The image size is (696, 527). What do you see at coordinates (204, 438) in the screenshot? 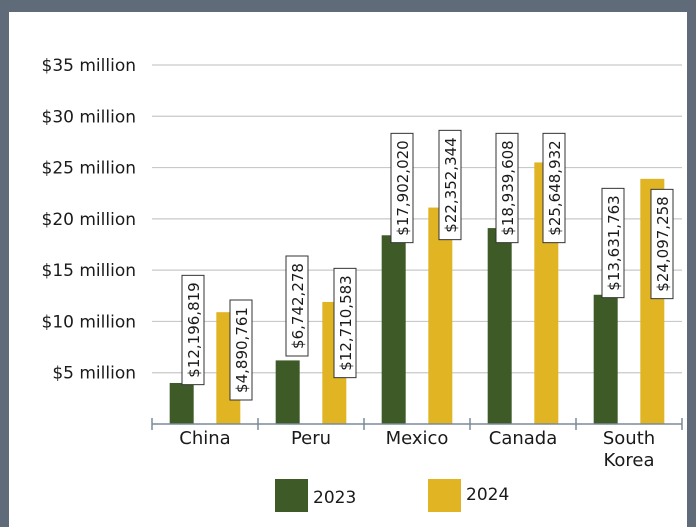
I see `x-tick-label: China` at bounding box center [204, 438].